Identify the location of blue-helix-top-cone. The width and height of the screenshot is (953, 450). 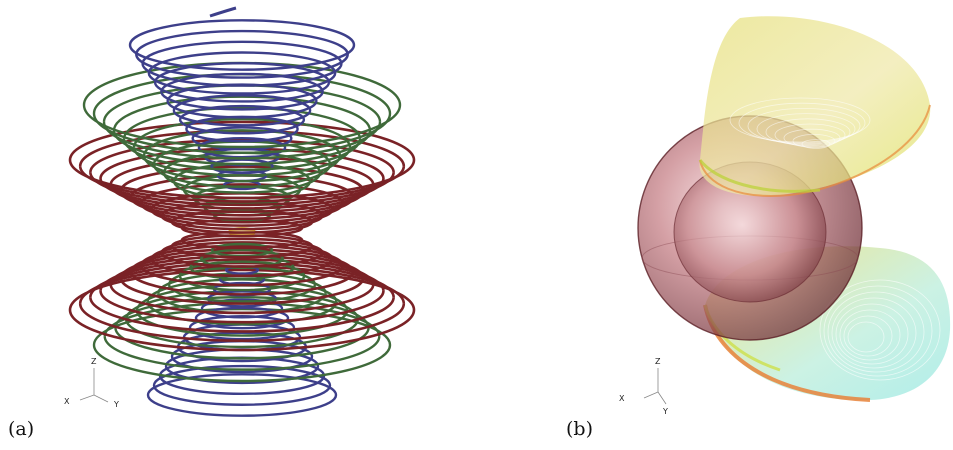
(242, 105).